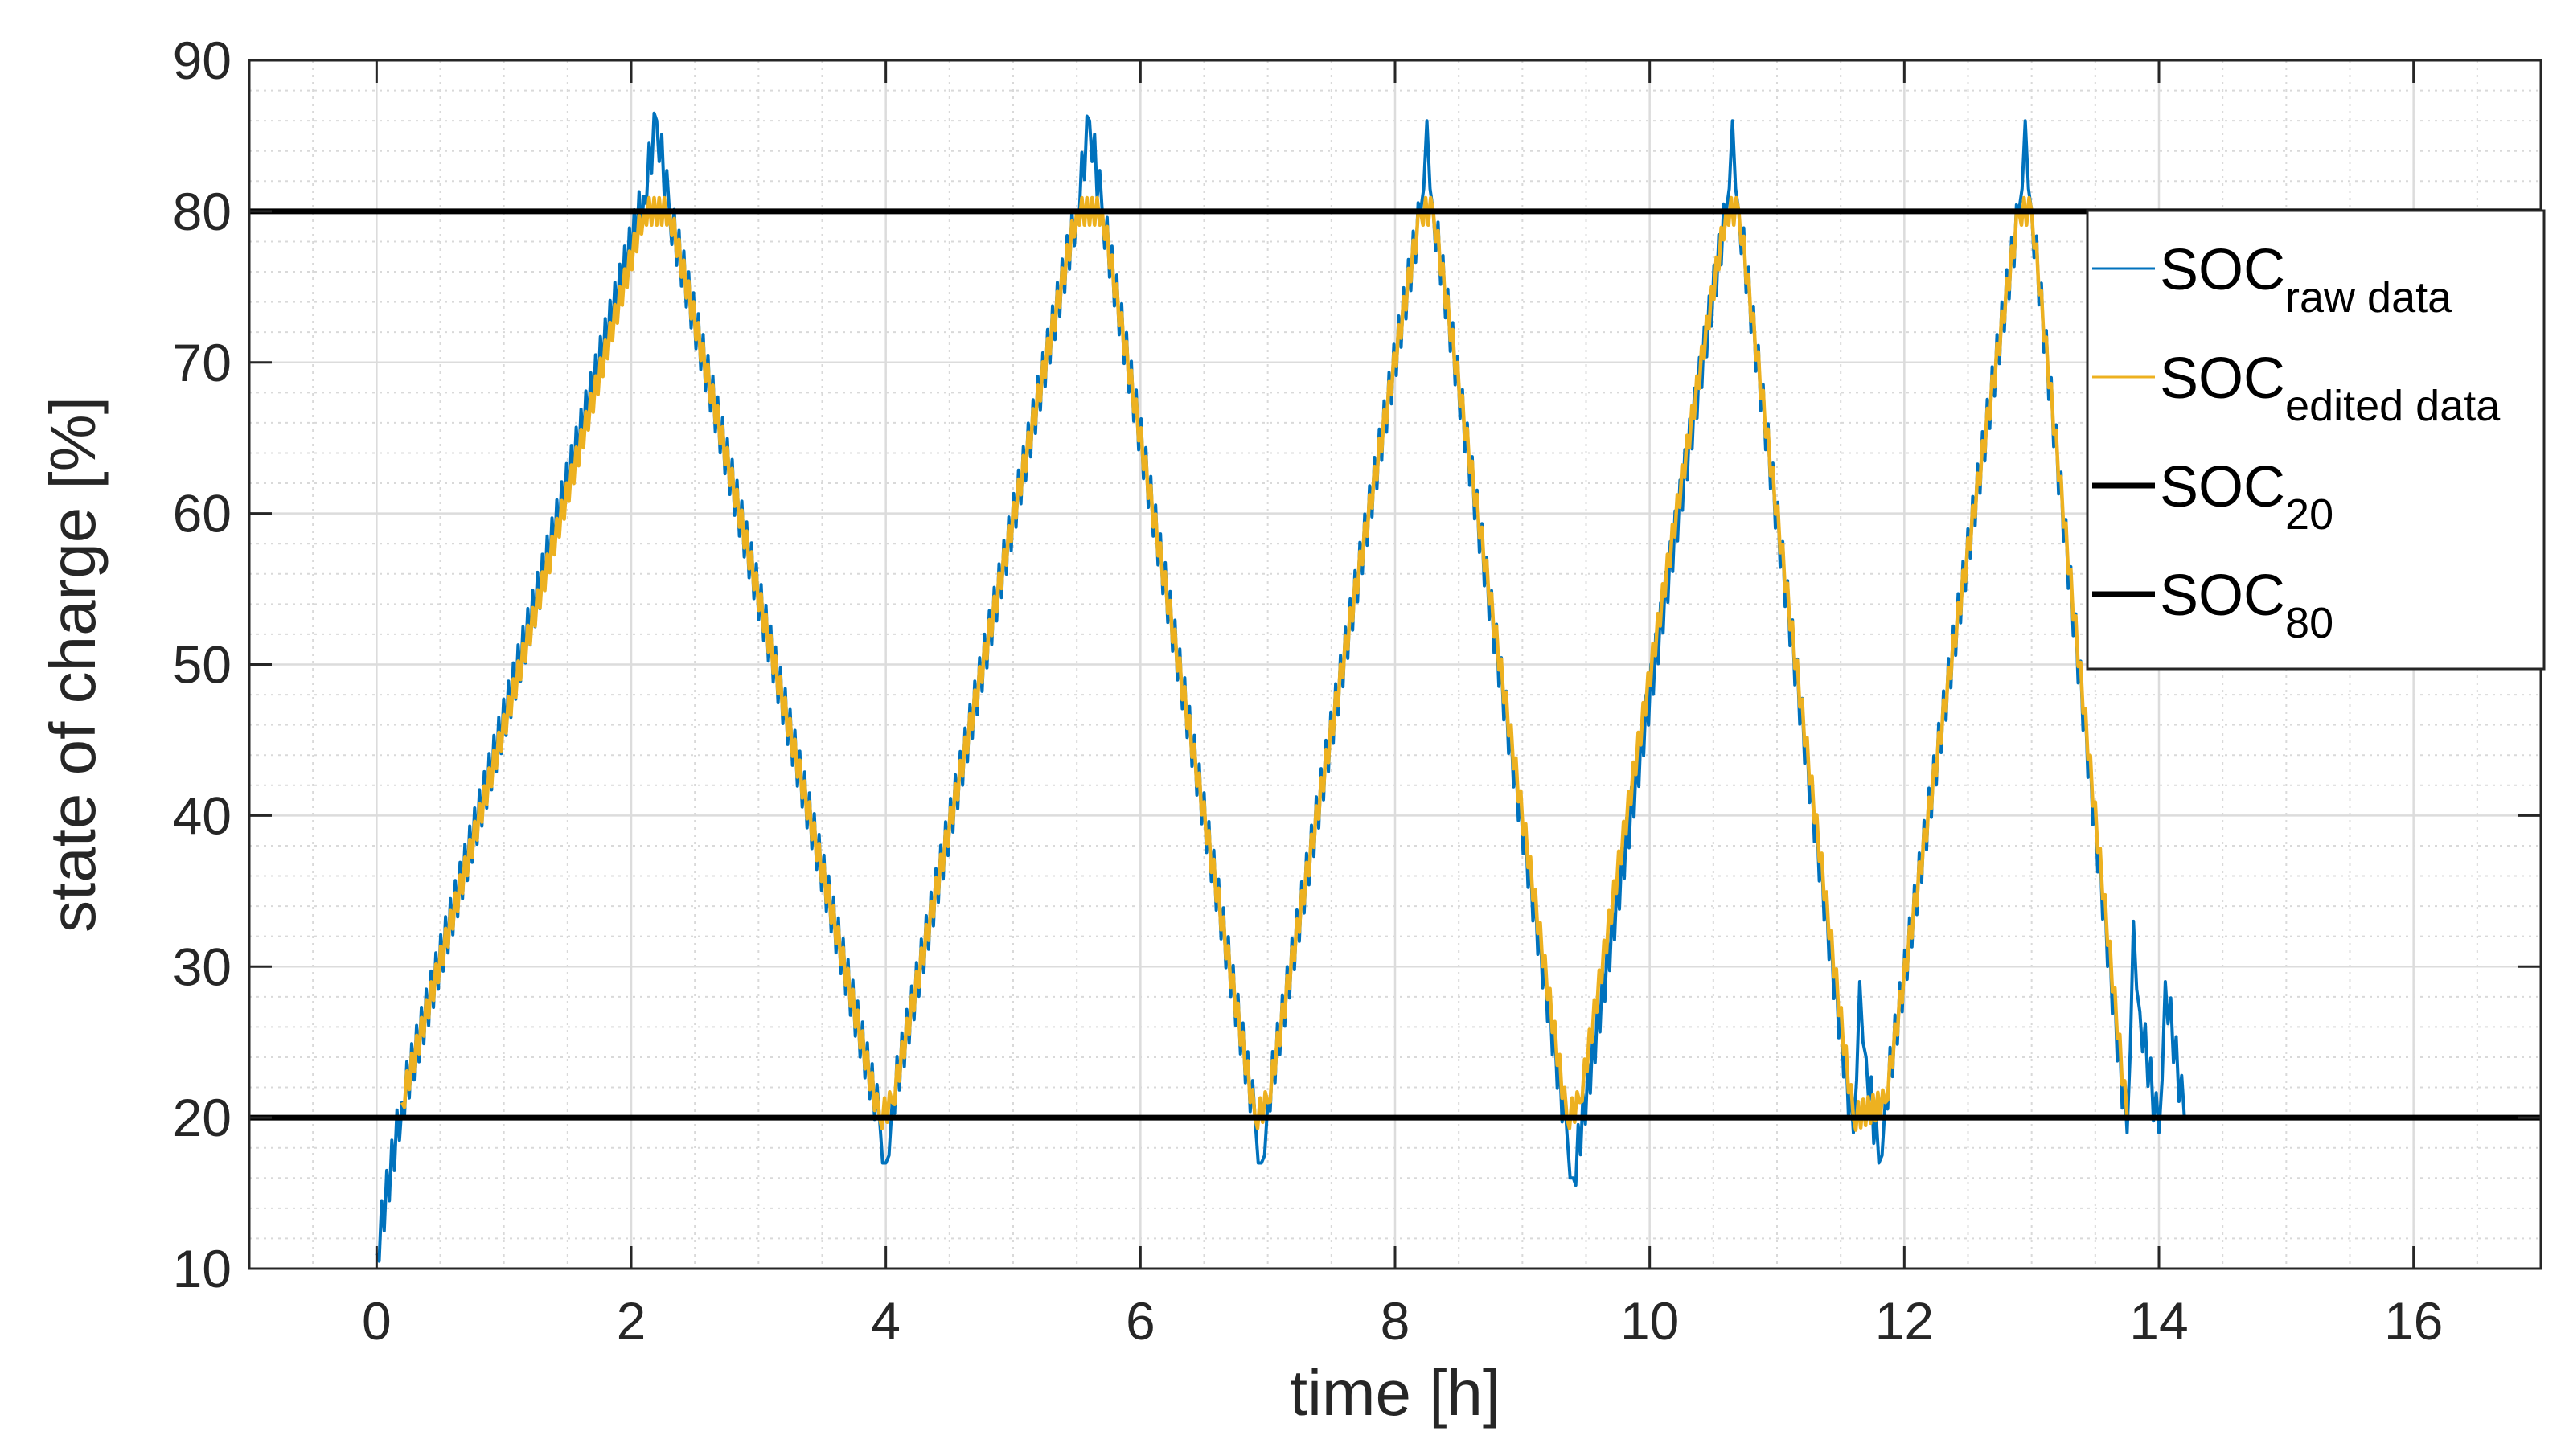 The height and width of the screenshot is (1456, 2565). What do you see at coordinates (2309, 623) in the screenshot?
I see `legend-label-subscript: 80` at bounding box center [2309, 623].